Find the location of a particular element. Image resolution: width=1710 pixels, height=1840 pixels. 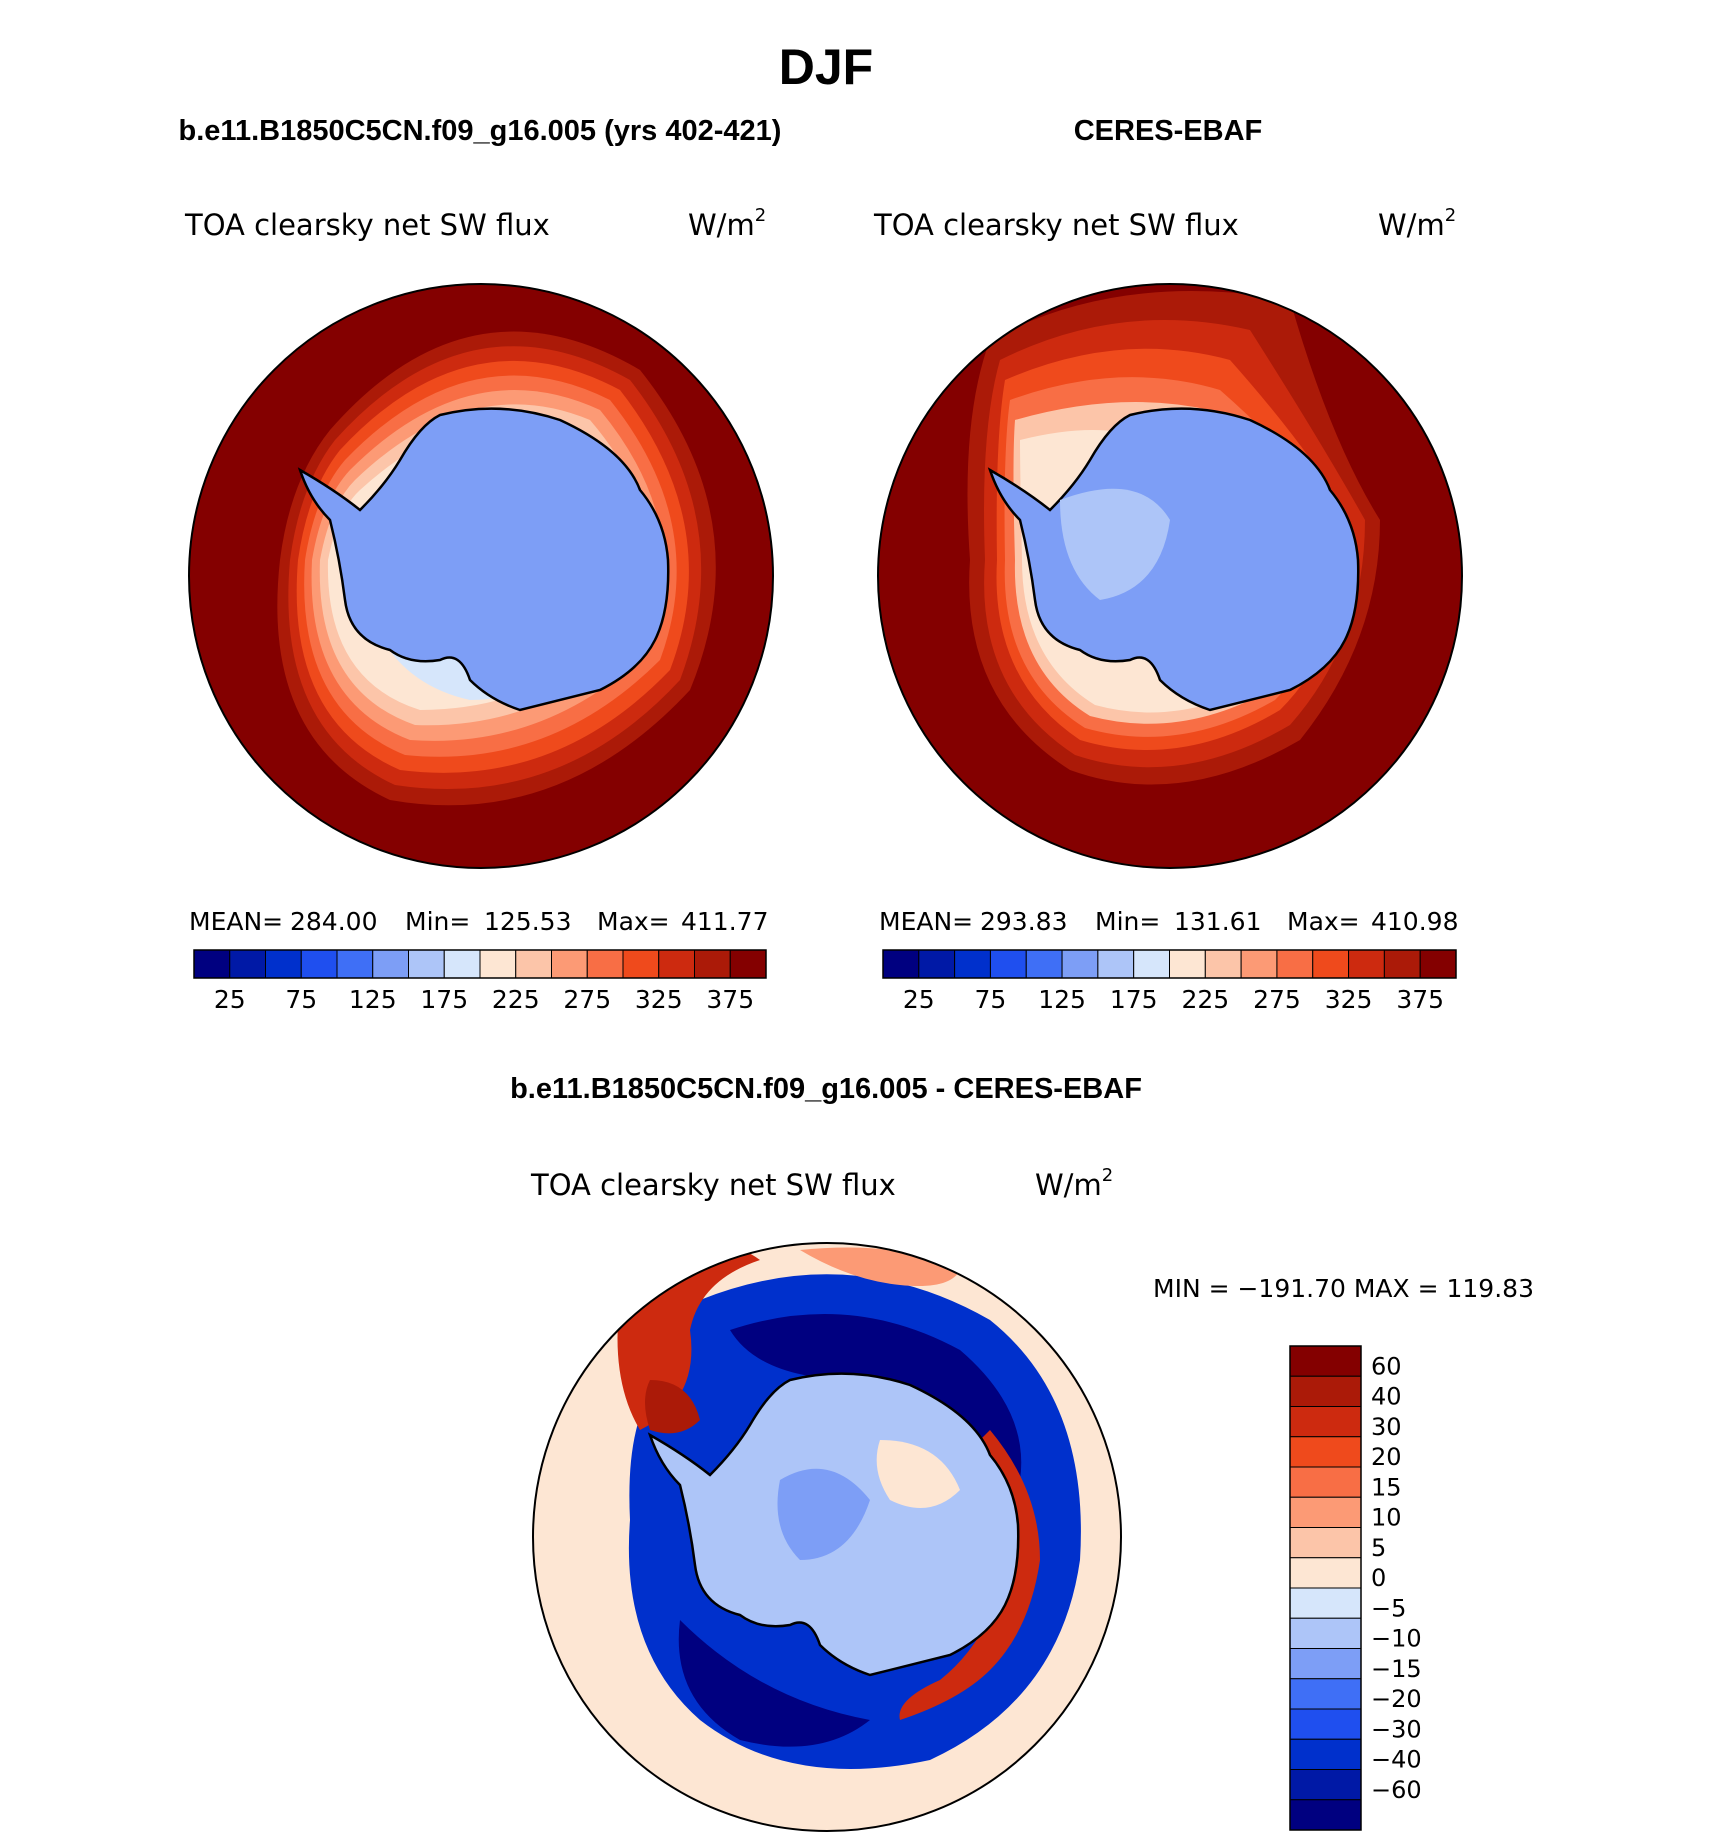

colorbar-tick-label: −30 is located at coordinates (1396, 1729).